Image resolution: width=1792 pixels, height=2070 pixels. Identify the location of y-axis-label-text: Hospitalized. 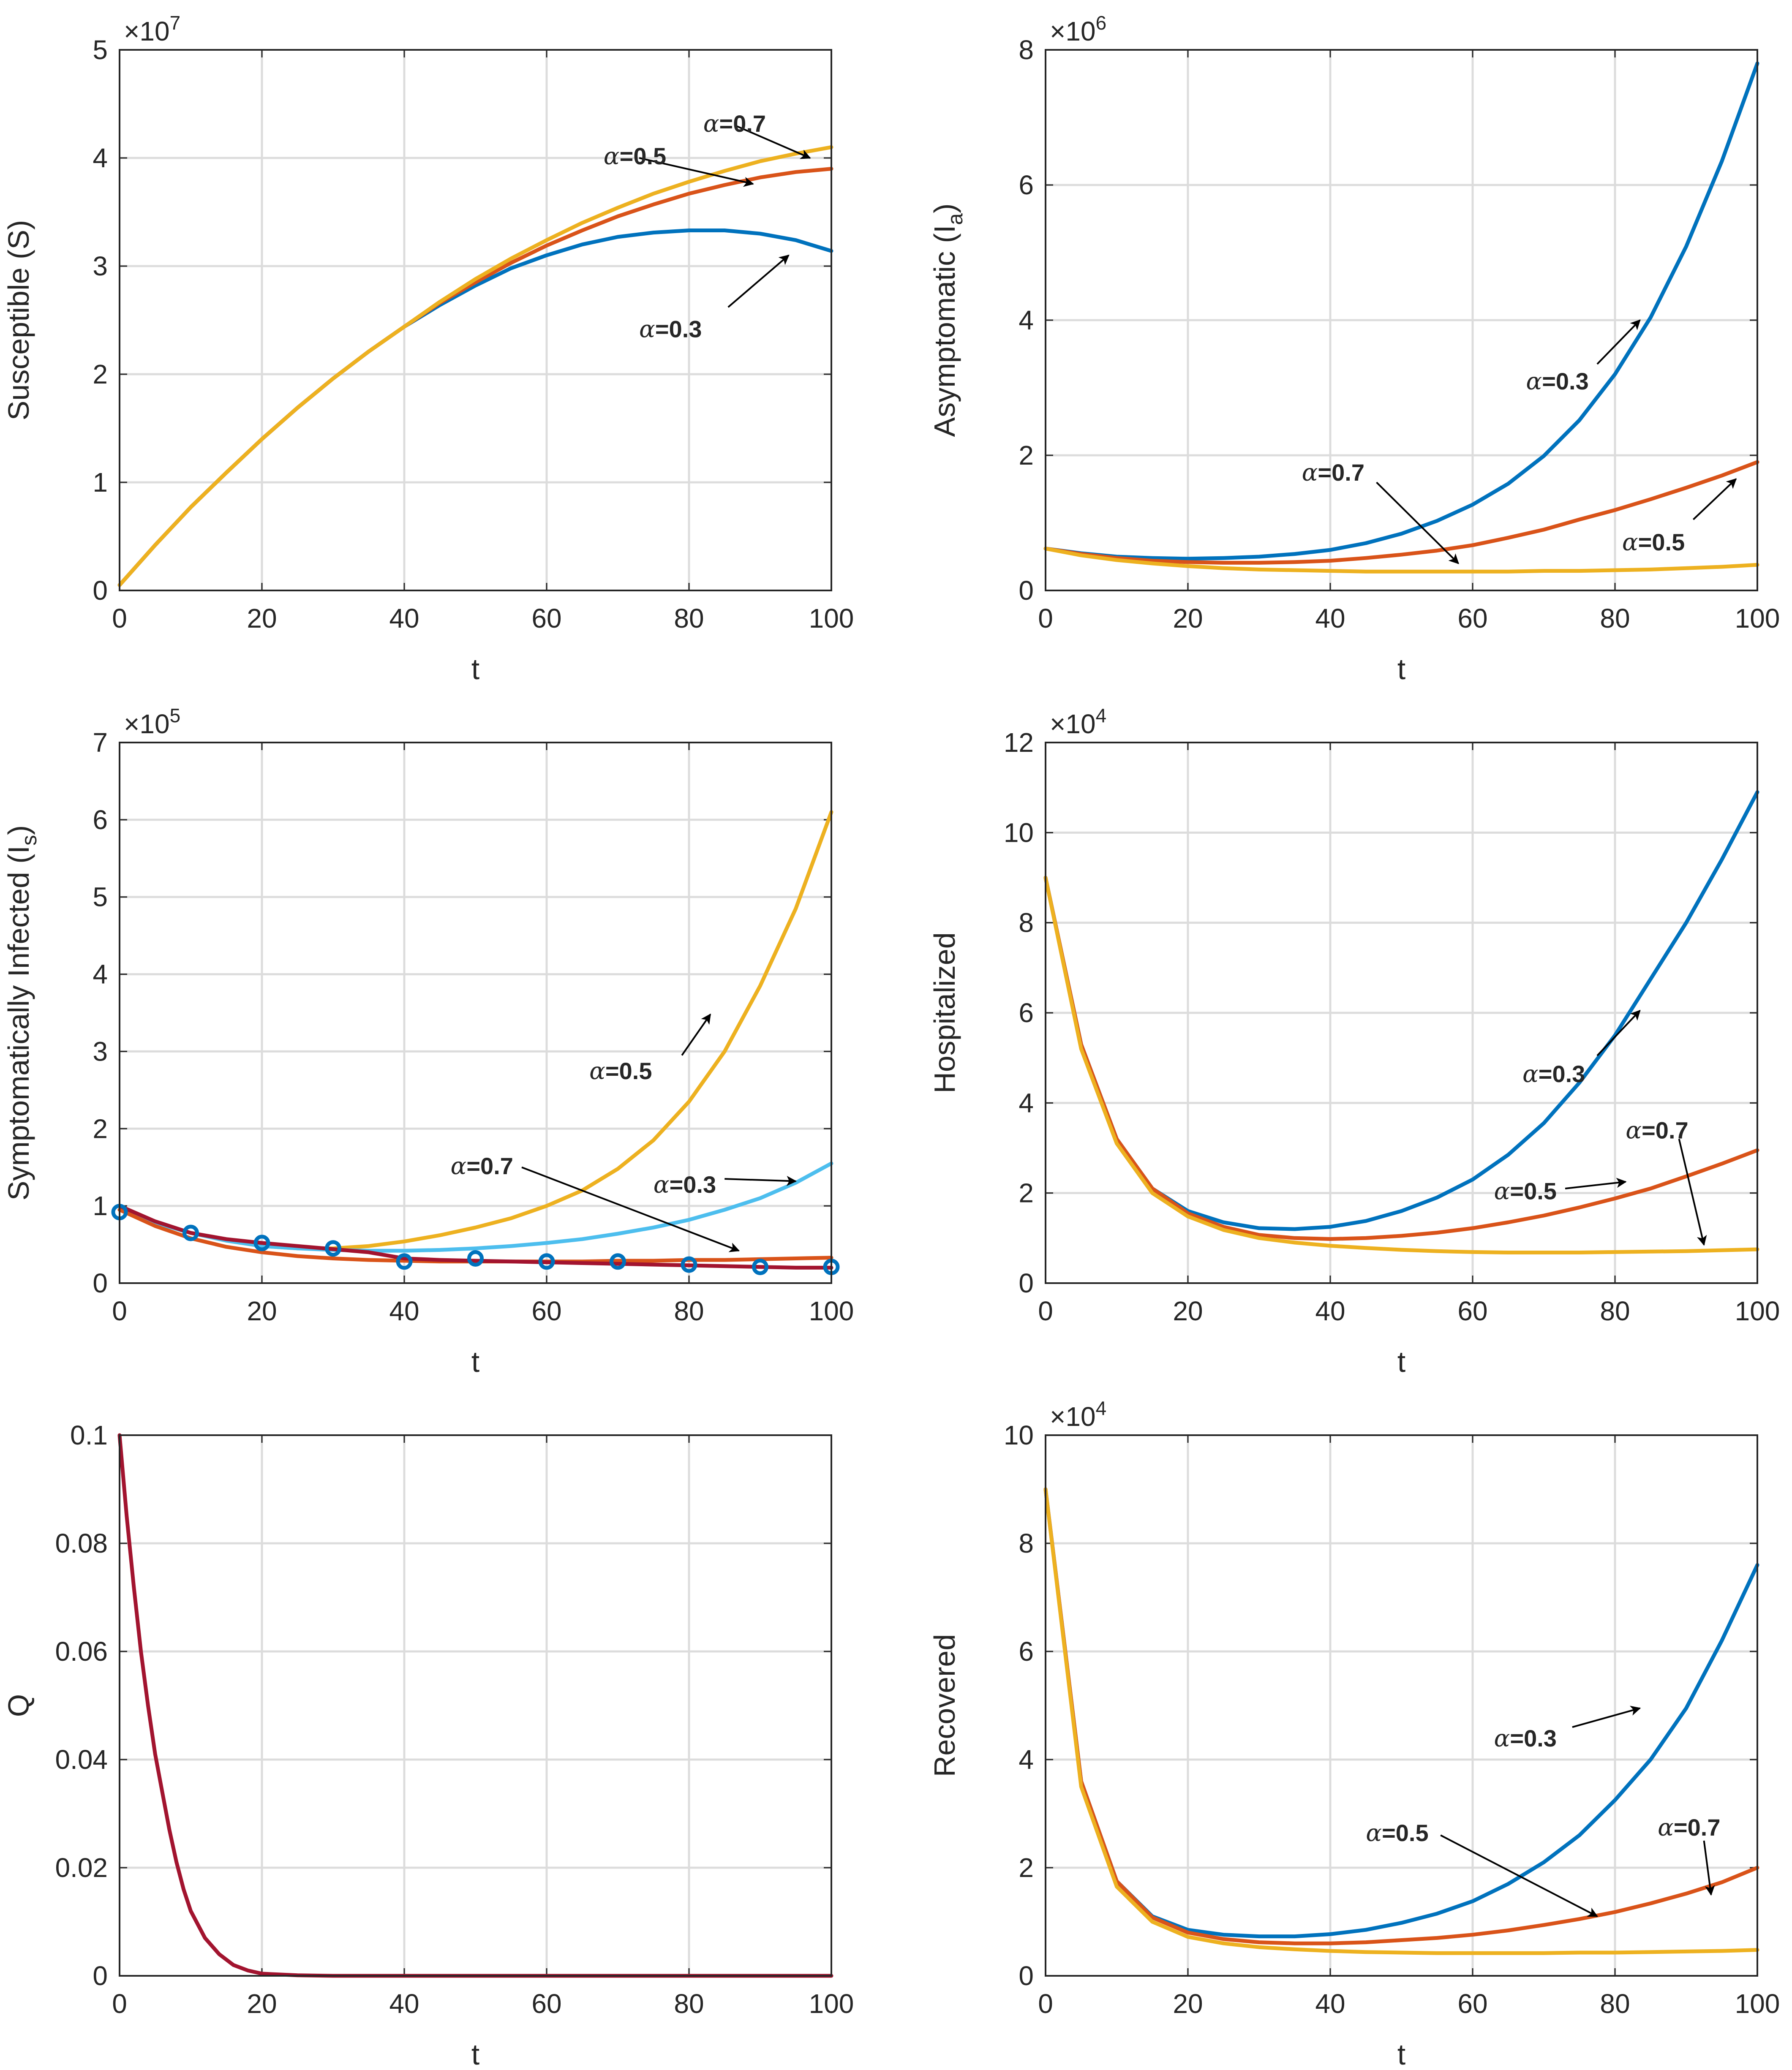
(944, 1013).